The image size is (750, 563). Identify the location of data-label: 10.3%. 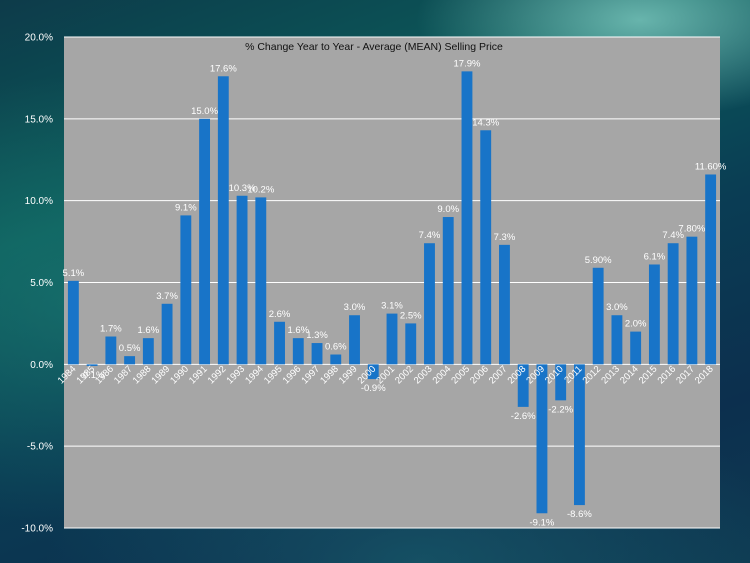
(242, 188).